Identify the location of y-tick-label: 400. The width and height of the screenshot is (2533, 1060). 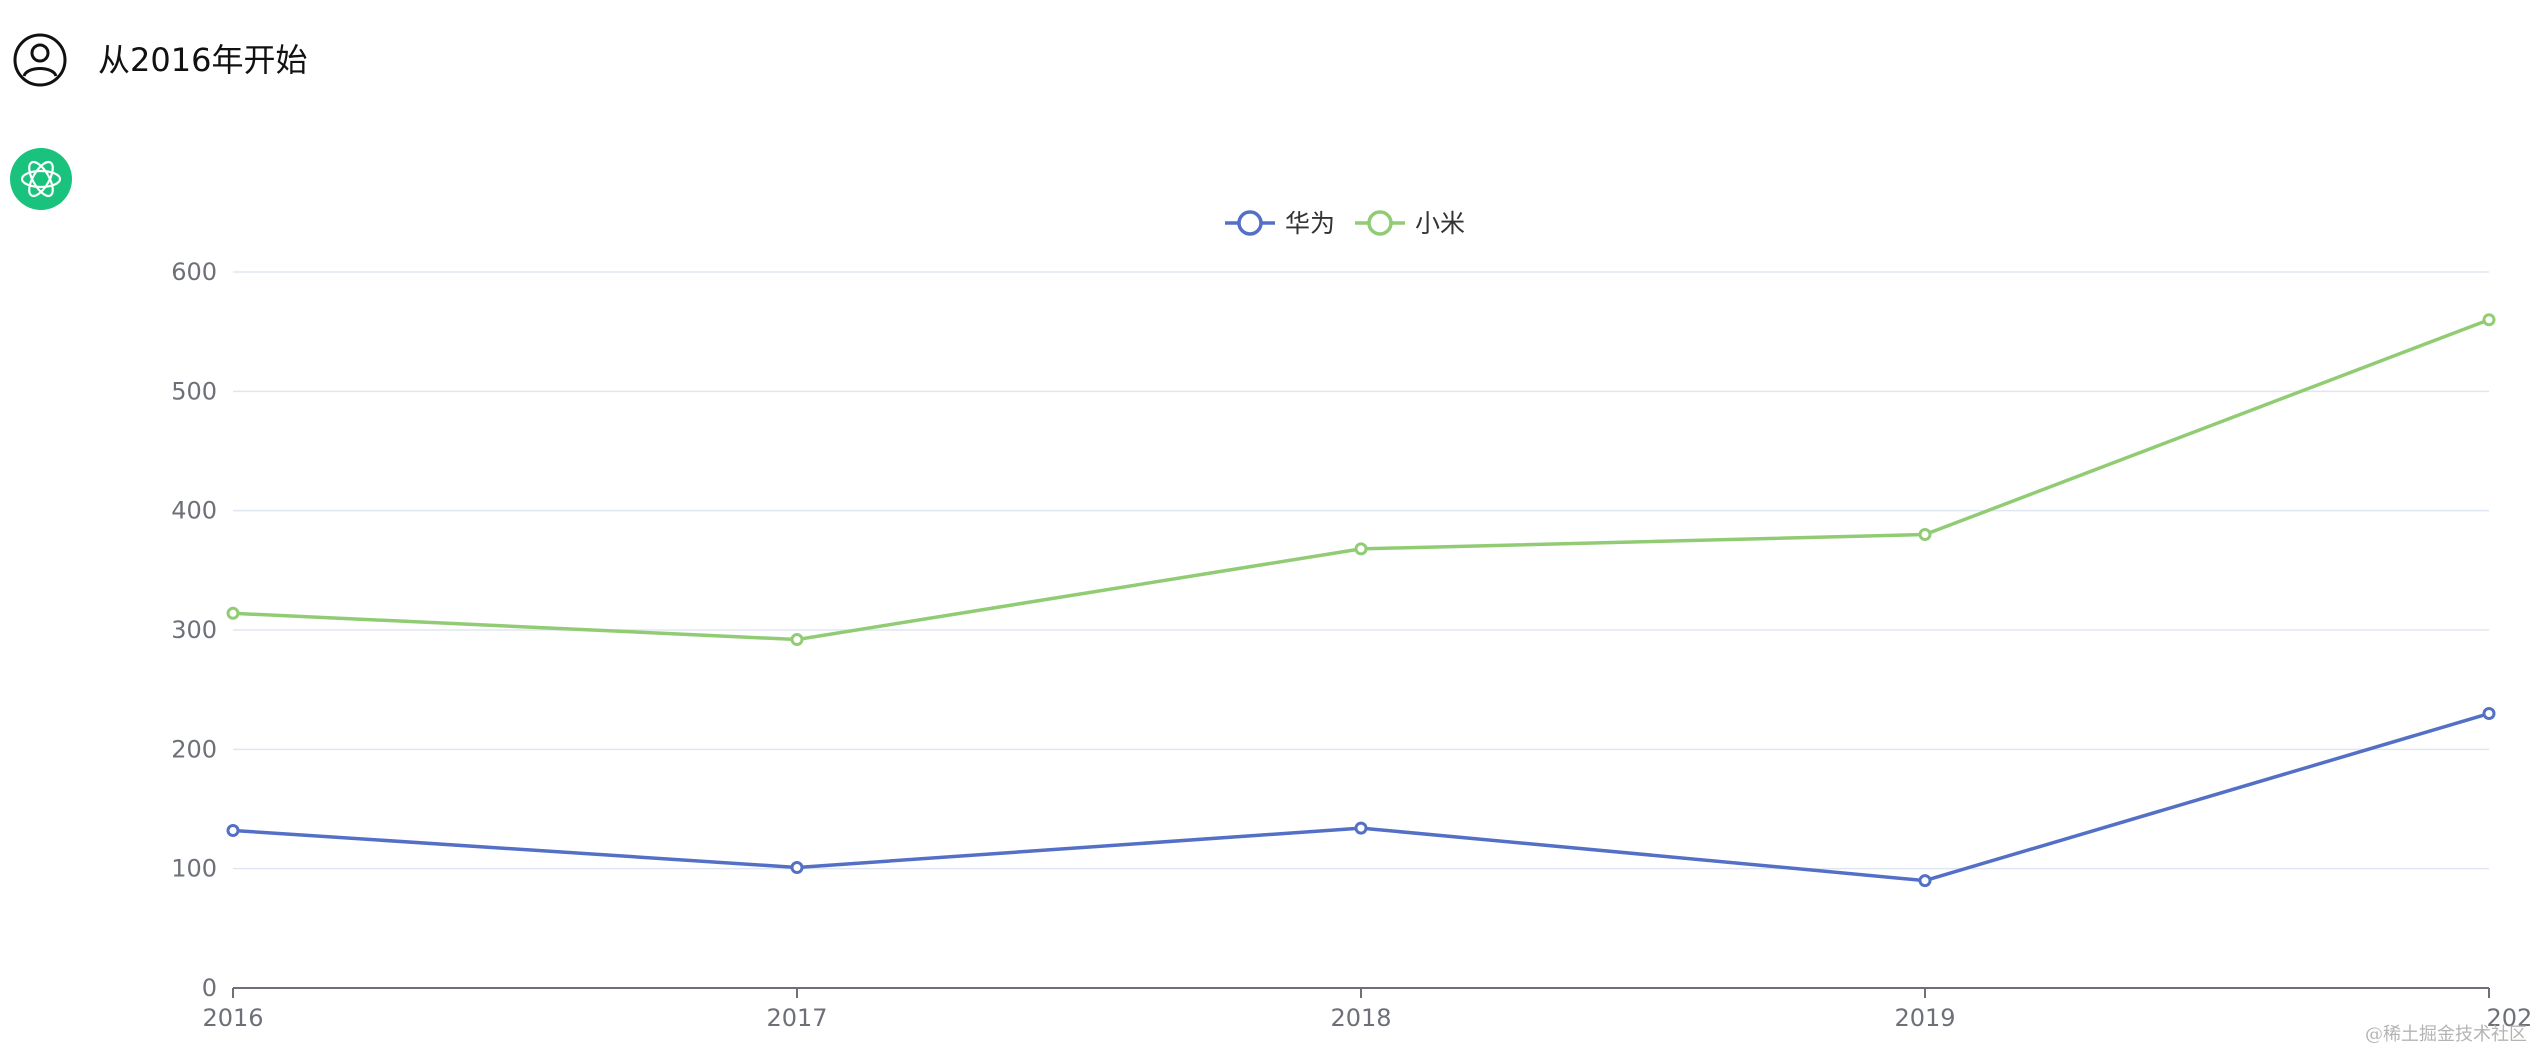
(194, 511).